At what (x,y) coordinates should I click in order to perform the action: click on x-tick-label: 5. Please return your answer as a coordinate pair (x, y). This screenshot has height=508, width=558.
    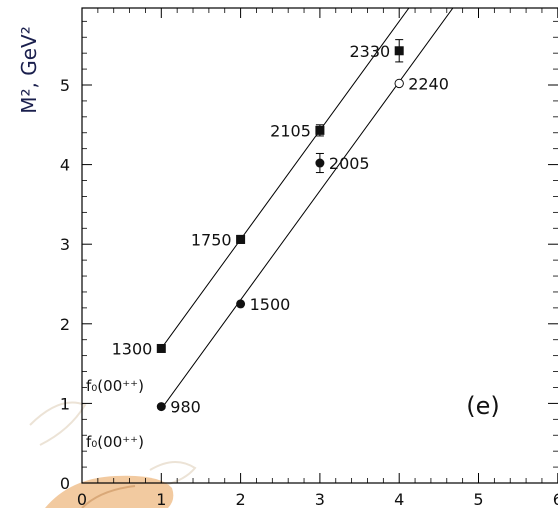
    Looking at the image, I should click on (478, 499).